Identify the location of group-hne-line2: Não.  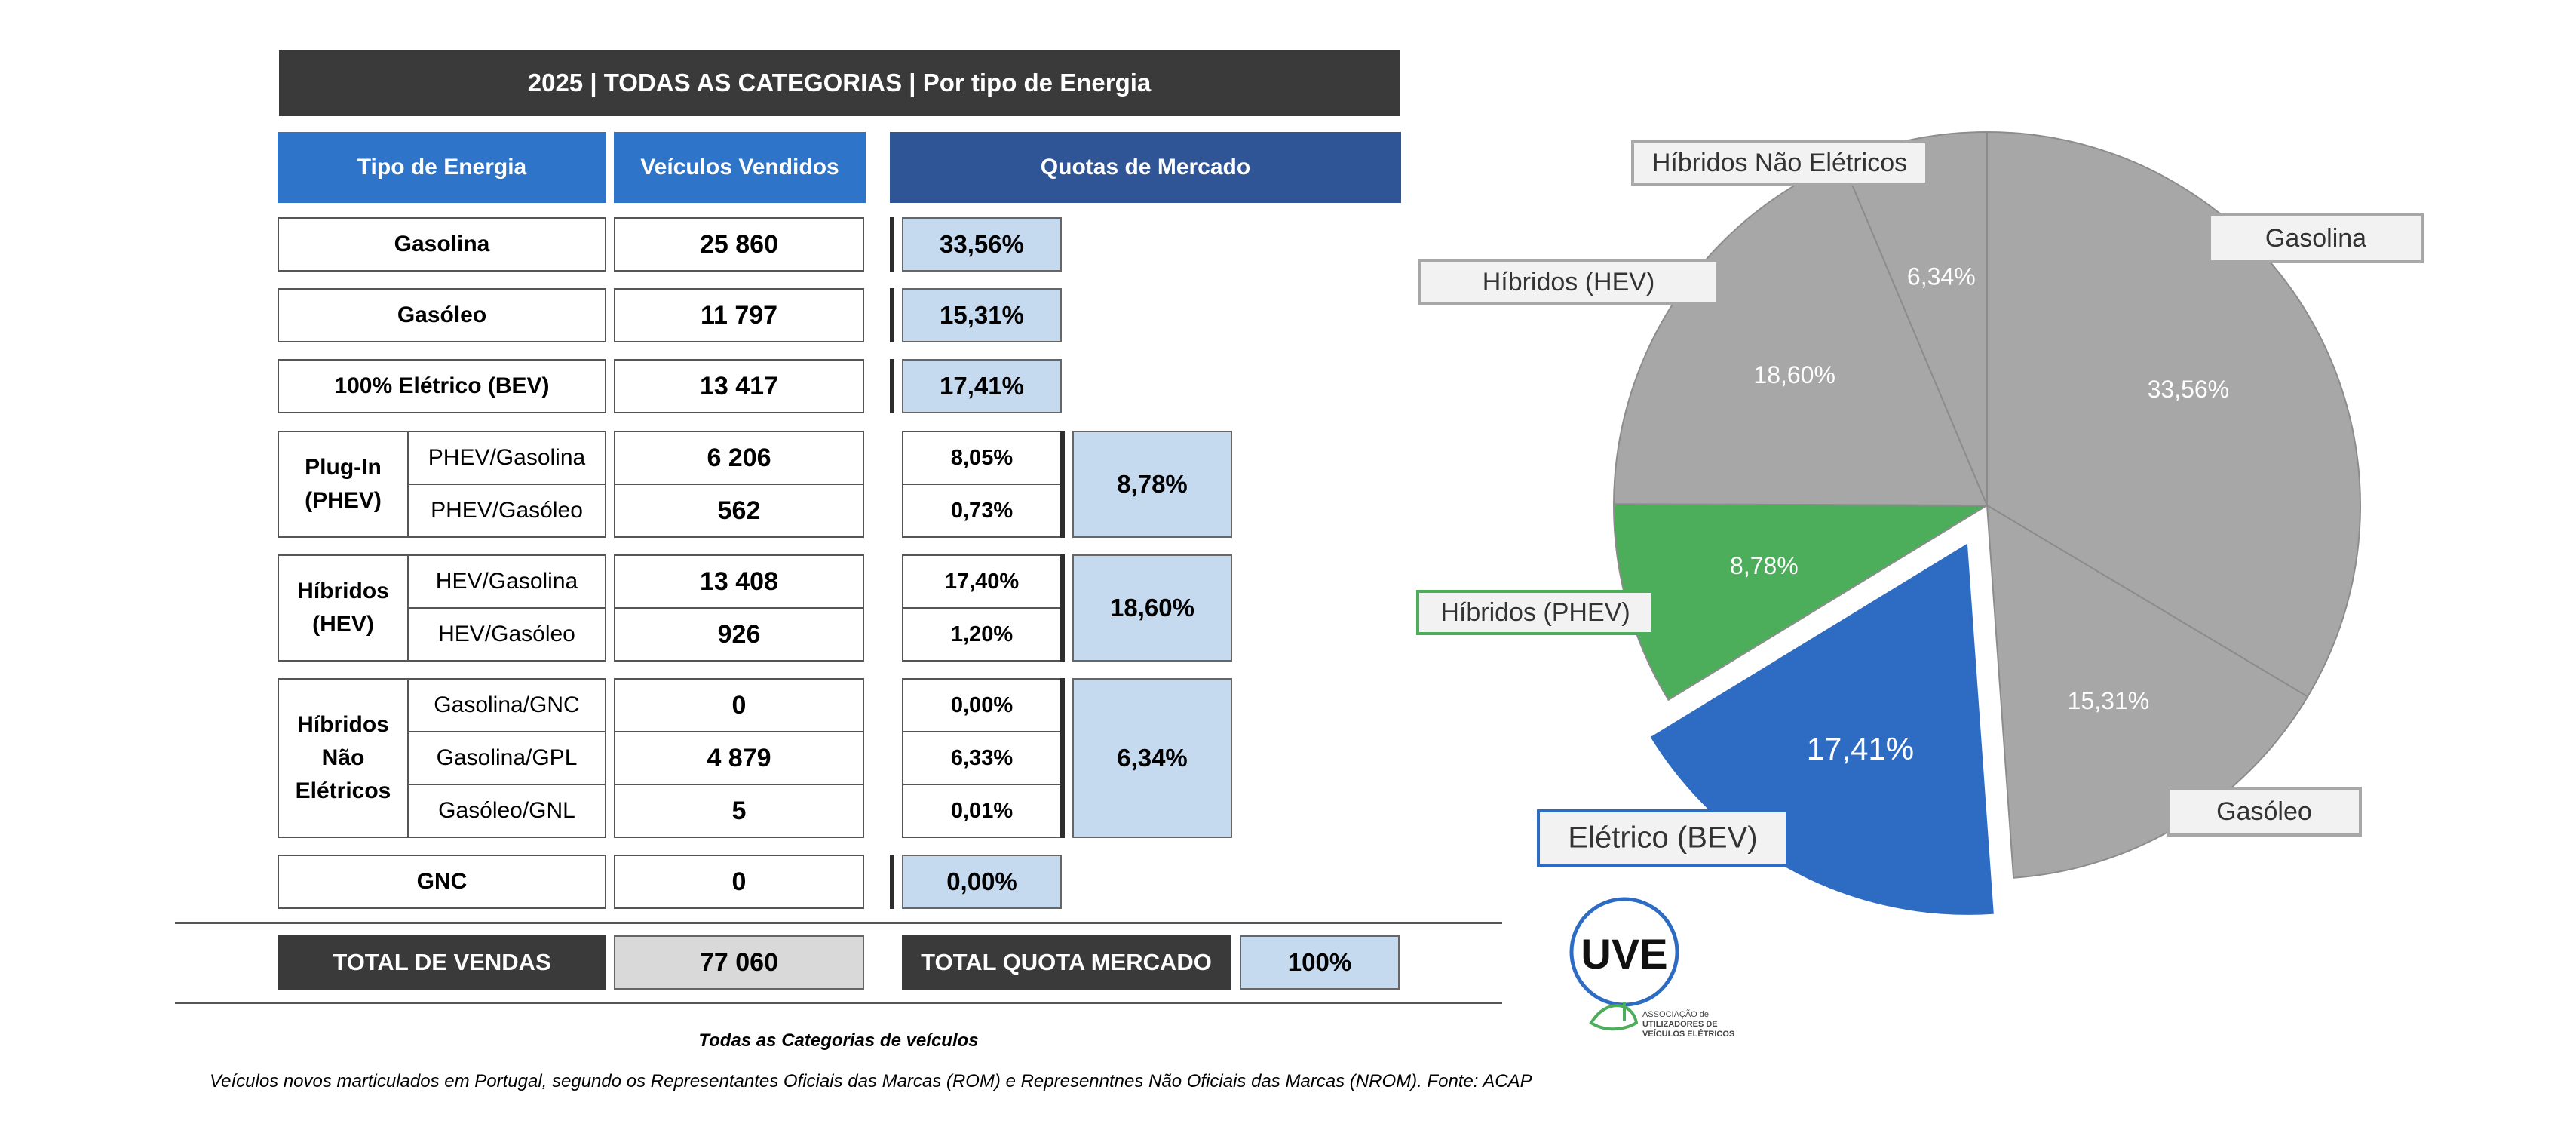
(343, 757).